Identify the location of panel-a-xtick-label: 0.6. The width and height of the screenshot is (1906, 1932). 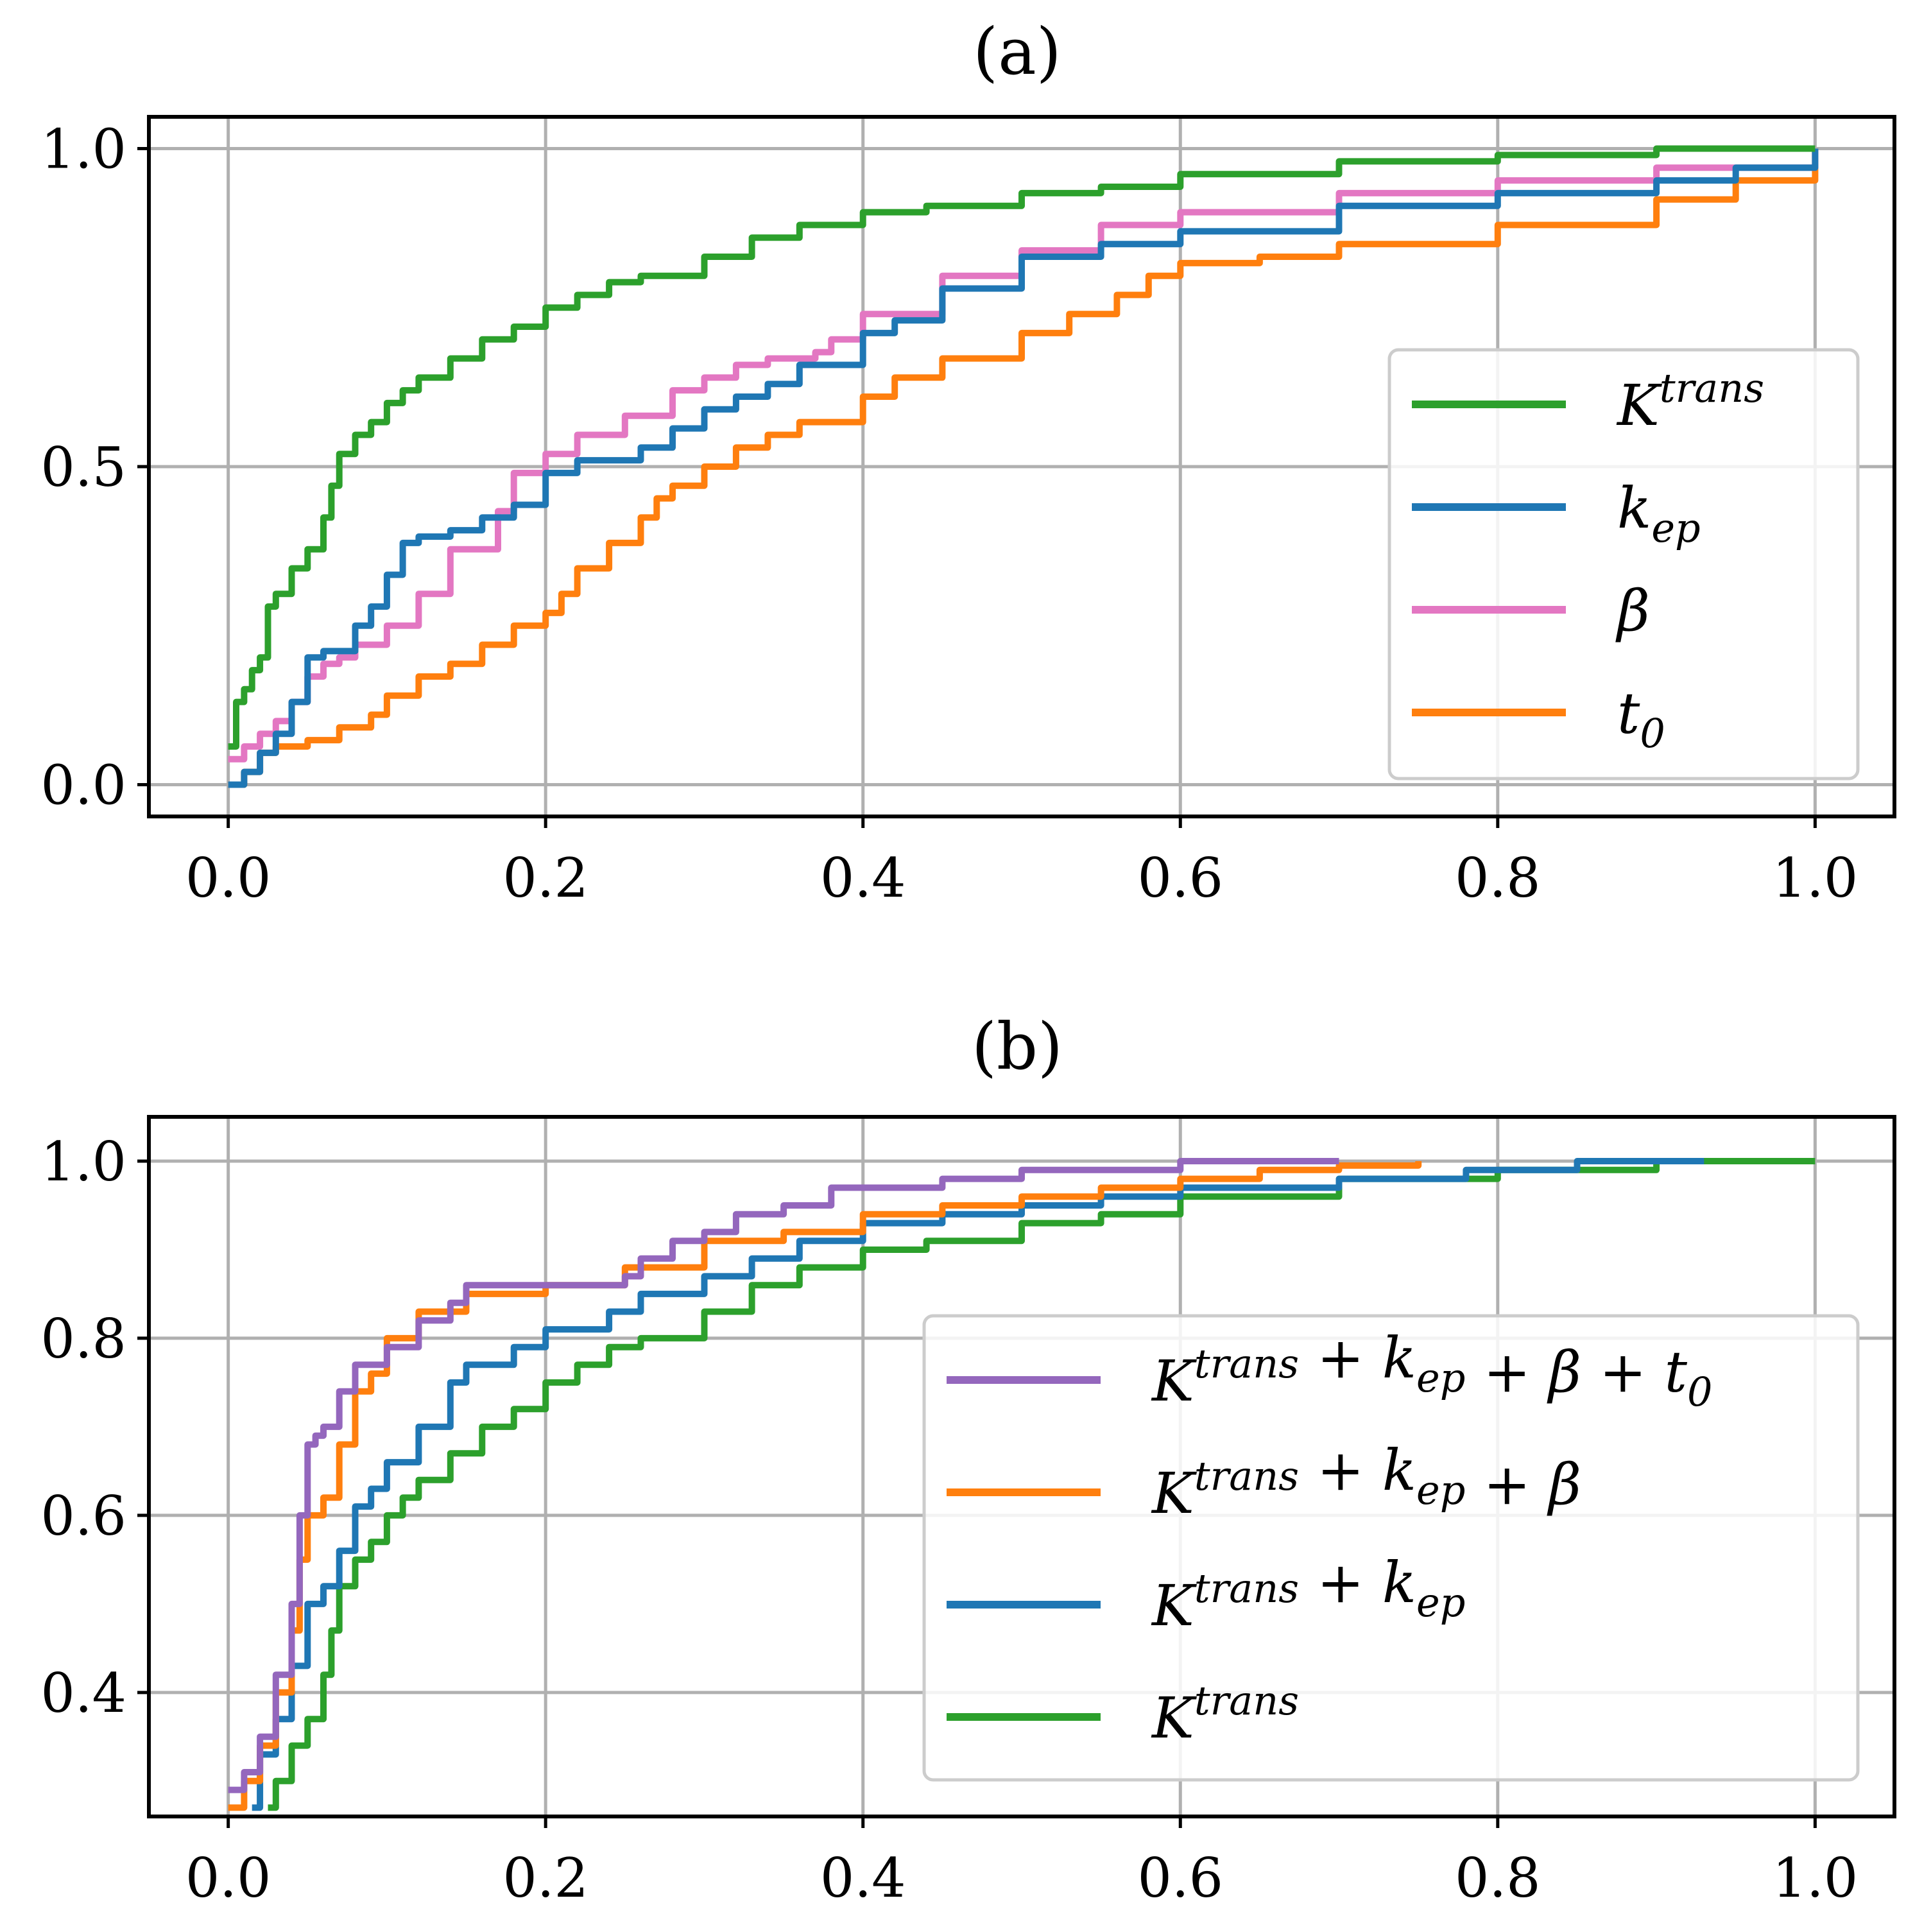
(1180, 878).